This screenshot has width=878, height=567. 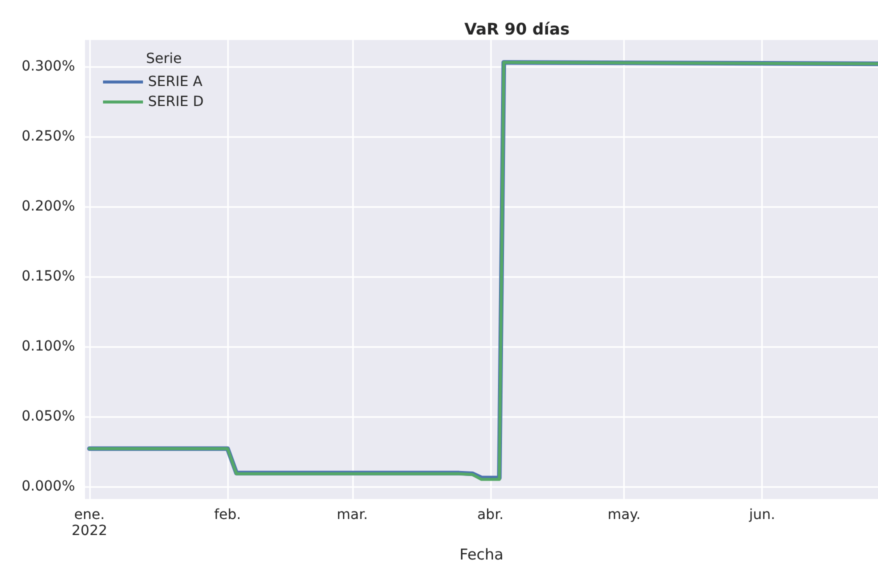 What do you see at coordinates (176, 102) in the screenshot?
I see `legend-label: SERIE D` at bounding box center [176, 102].